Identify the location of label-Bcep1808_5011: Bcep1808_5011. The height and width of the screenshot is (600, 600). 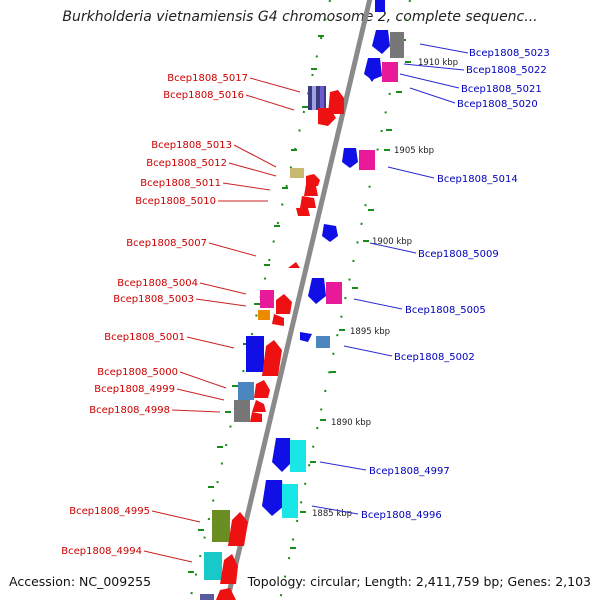
(180, 183).